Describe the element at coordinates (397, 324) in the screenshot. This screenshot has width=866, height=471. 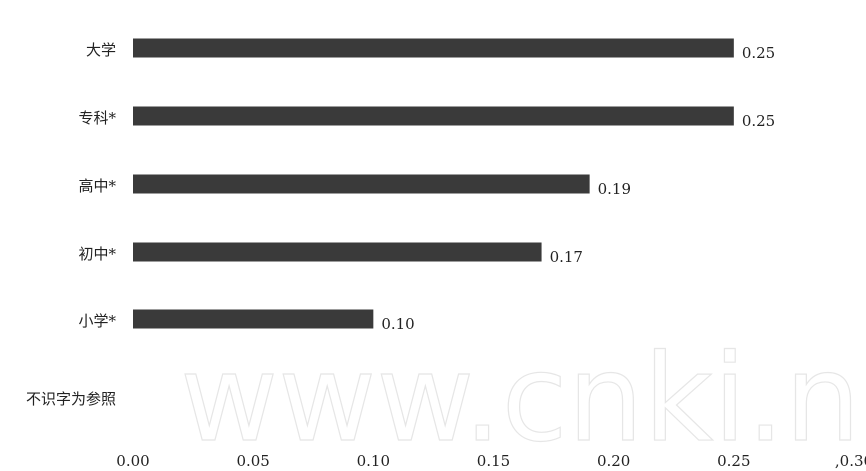
I see `data-label-4: 0.10` at that location.